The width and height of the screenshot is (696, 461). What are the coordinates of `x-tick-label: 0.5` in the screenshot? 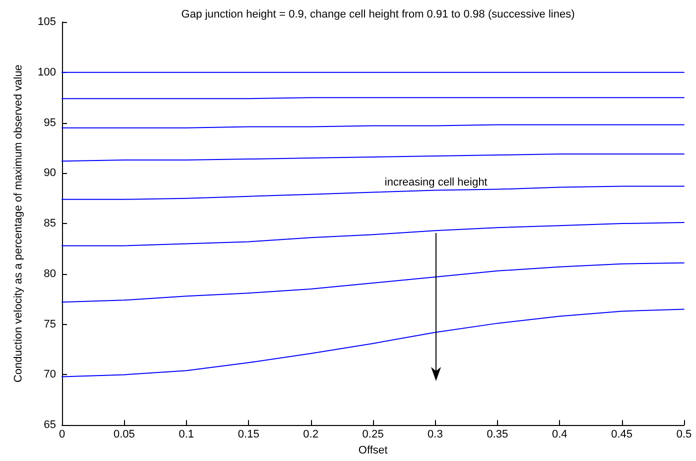 It's located at (684, 434).